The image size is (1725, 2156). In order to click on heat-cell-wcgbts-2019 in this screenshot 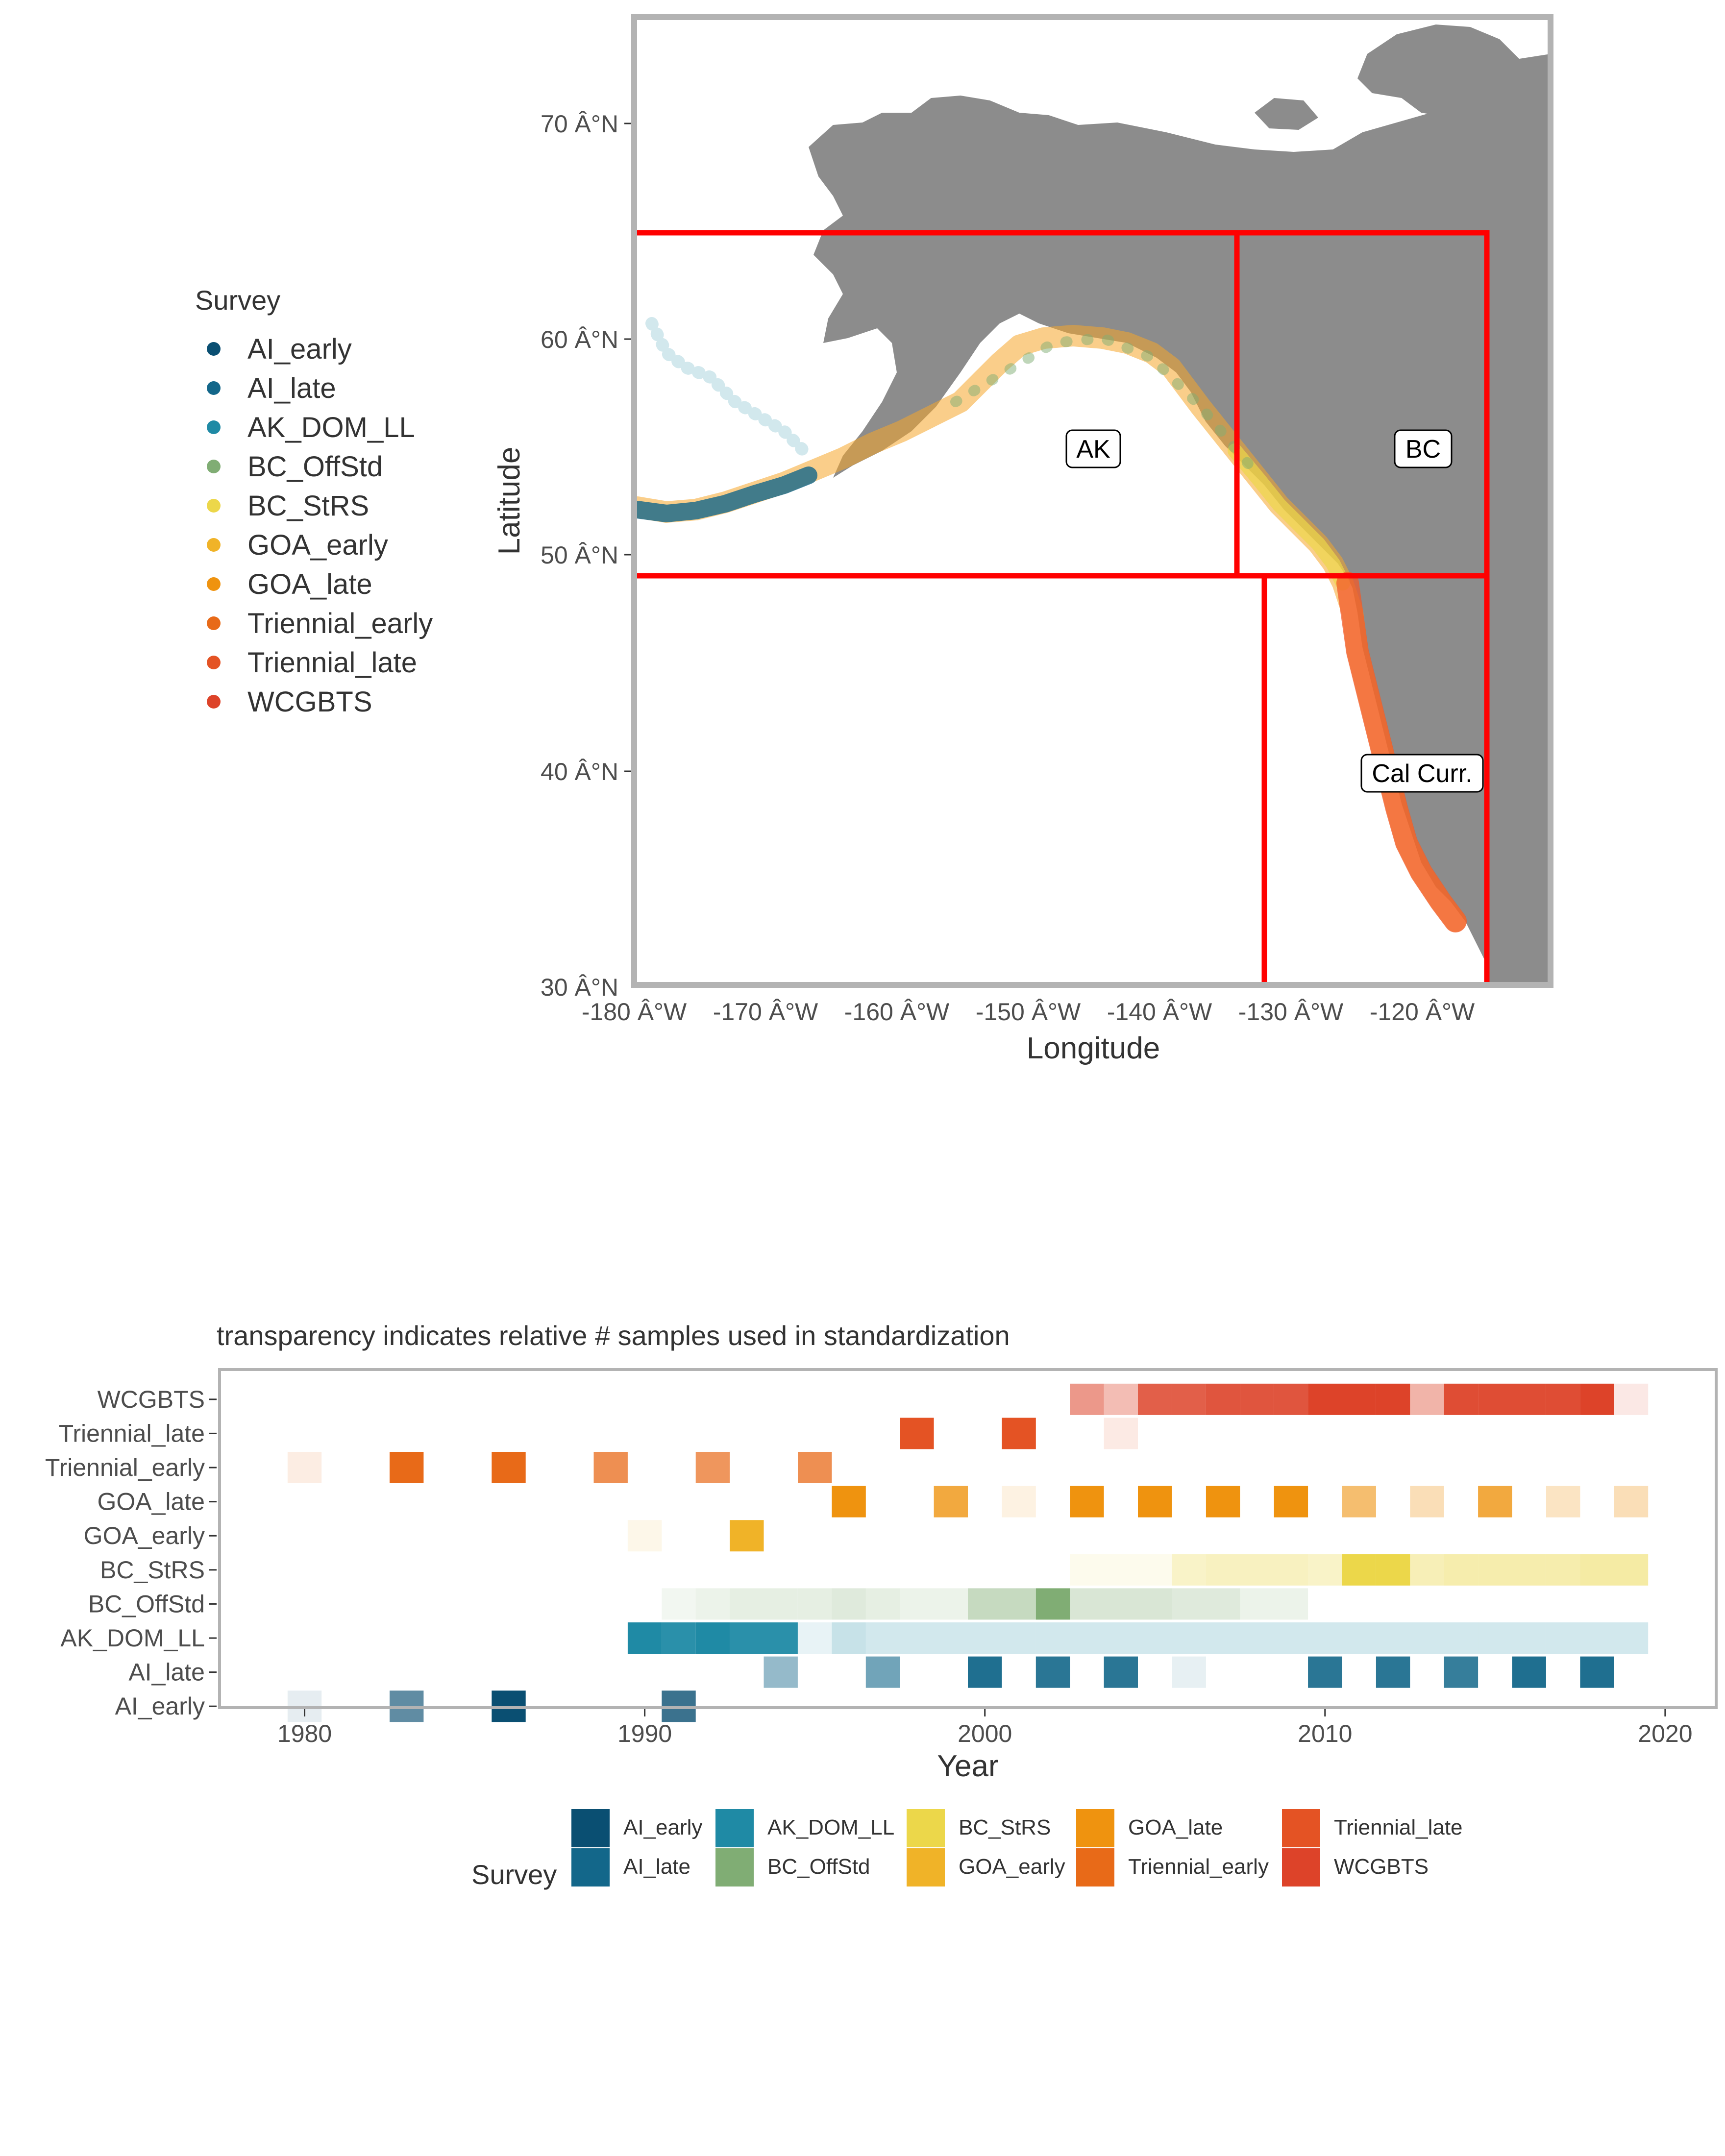, I will do `click(1631, 1399)`.